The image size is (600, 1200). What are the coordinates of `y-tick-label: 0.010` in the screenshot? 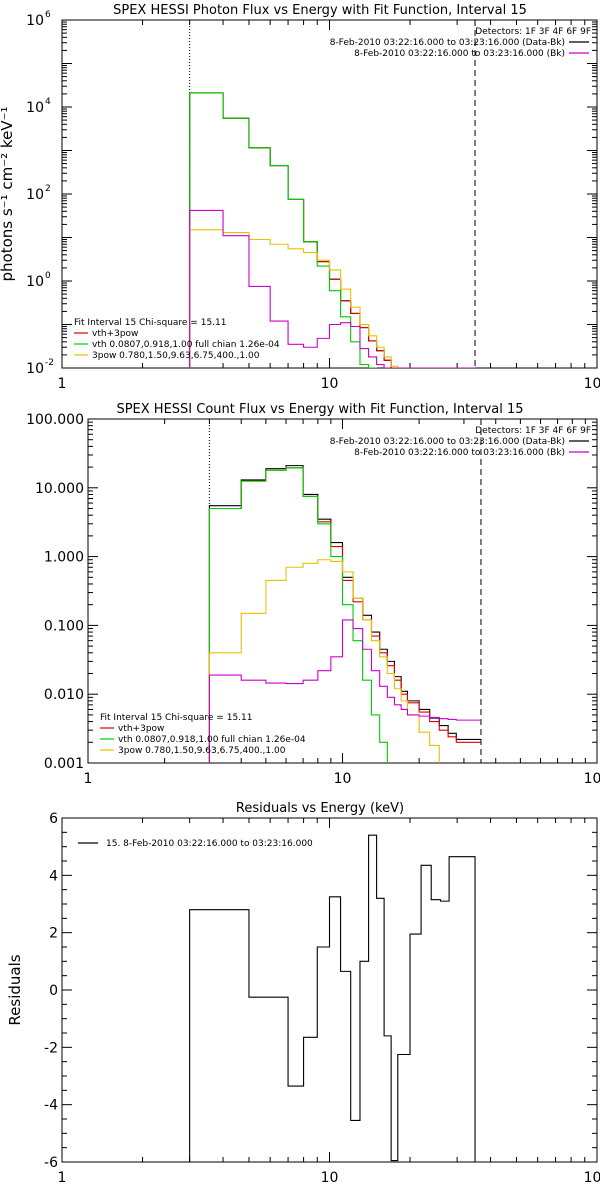 It's located at (64, 695).